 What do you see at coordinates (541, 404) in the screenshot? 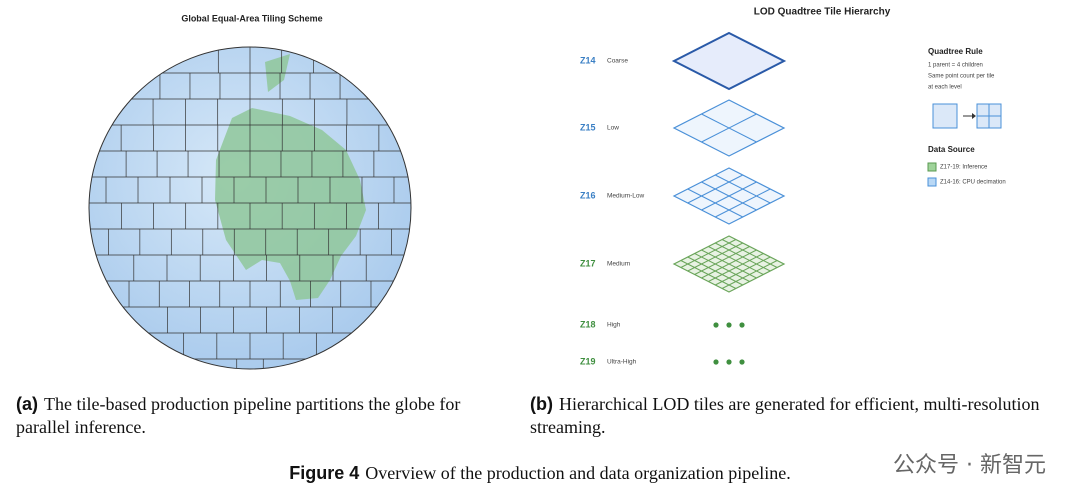
I see `caption-label: (b)` at bounding box center [541, 404].